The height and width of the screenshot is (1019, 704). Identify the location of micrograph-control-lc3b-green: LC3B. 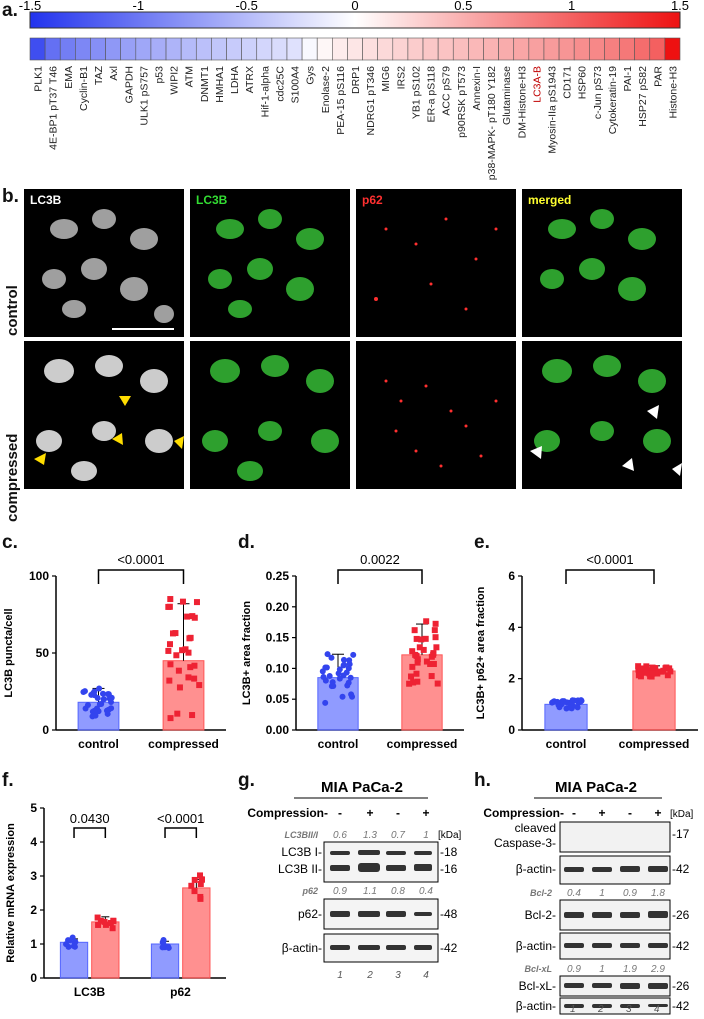
(270, 263).